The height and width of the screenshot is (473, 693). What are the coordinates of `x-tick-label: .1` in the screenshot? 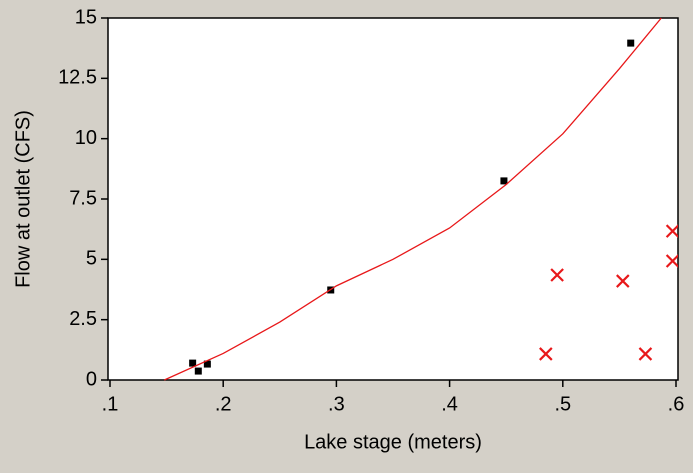 It's located at (110, 404).